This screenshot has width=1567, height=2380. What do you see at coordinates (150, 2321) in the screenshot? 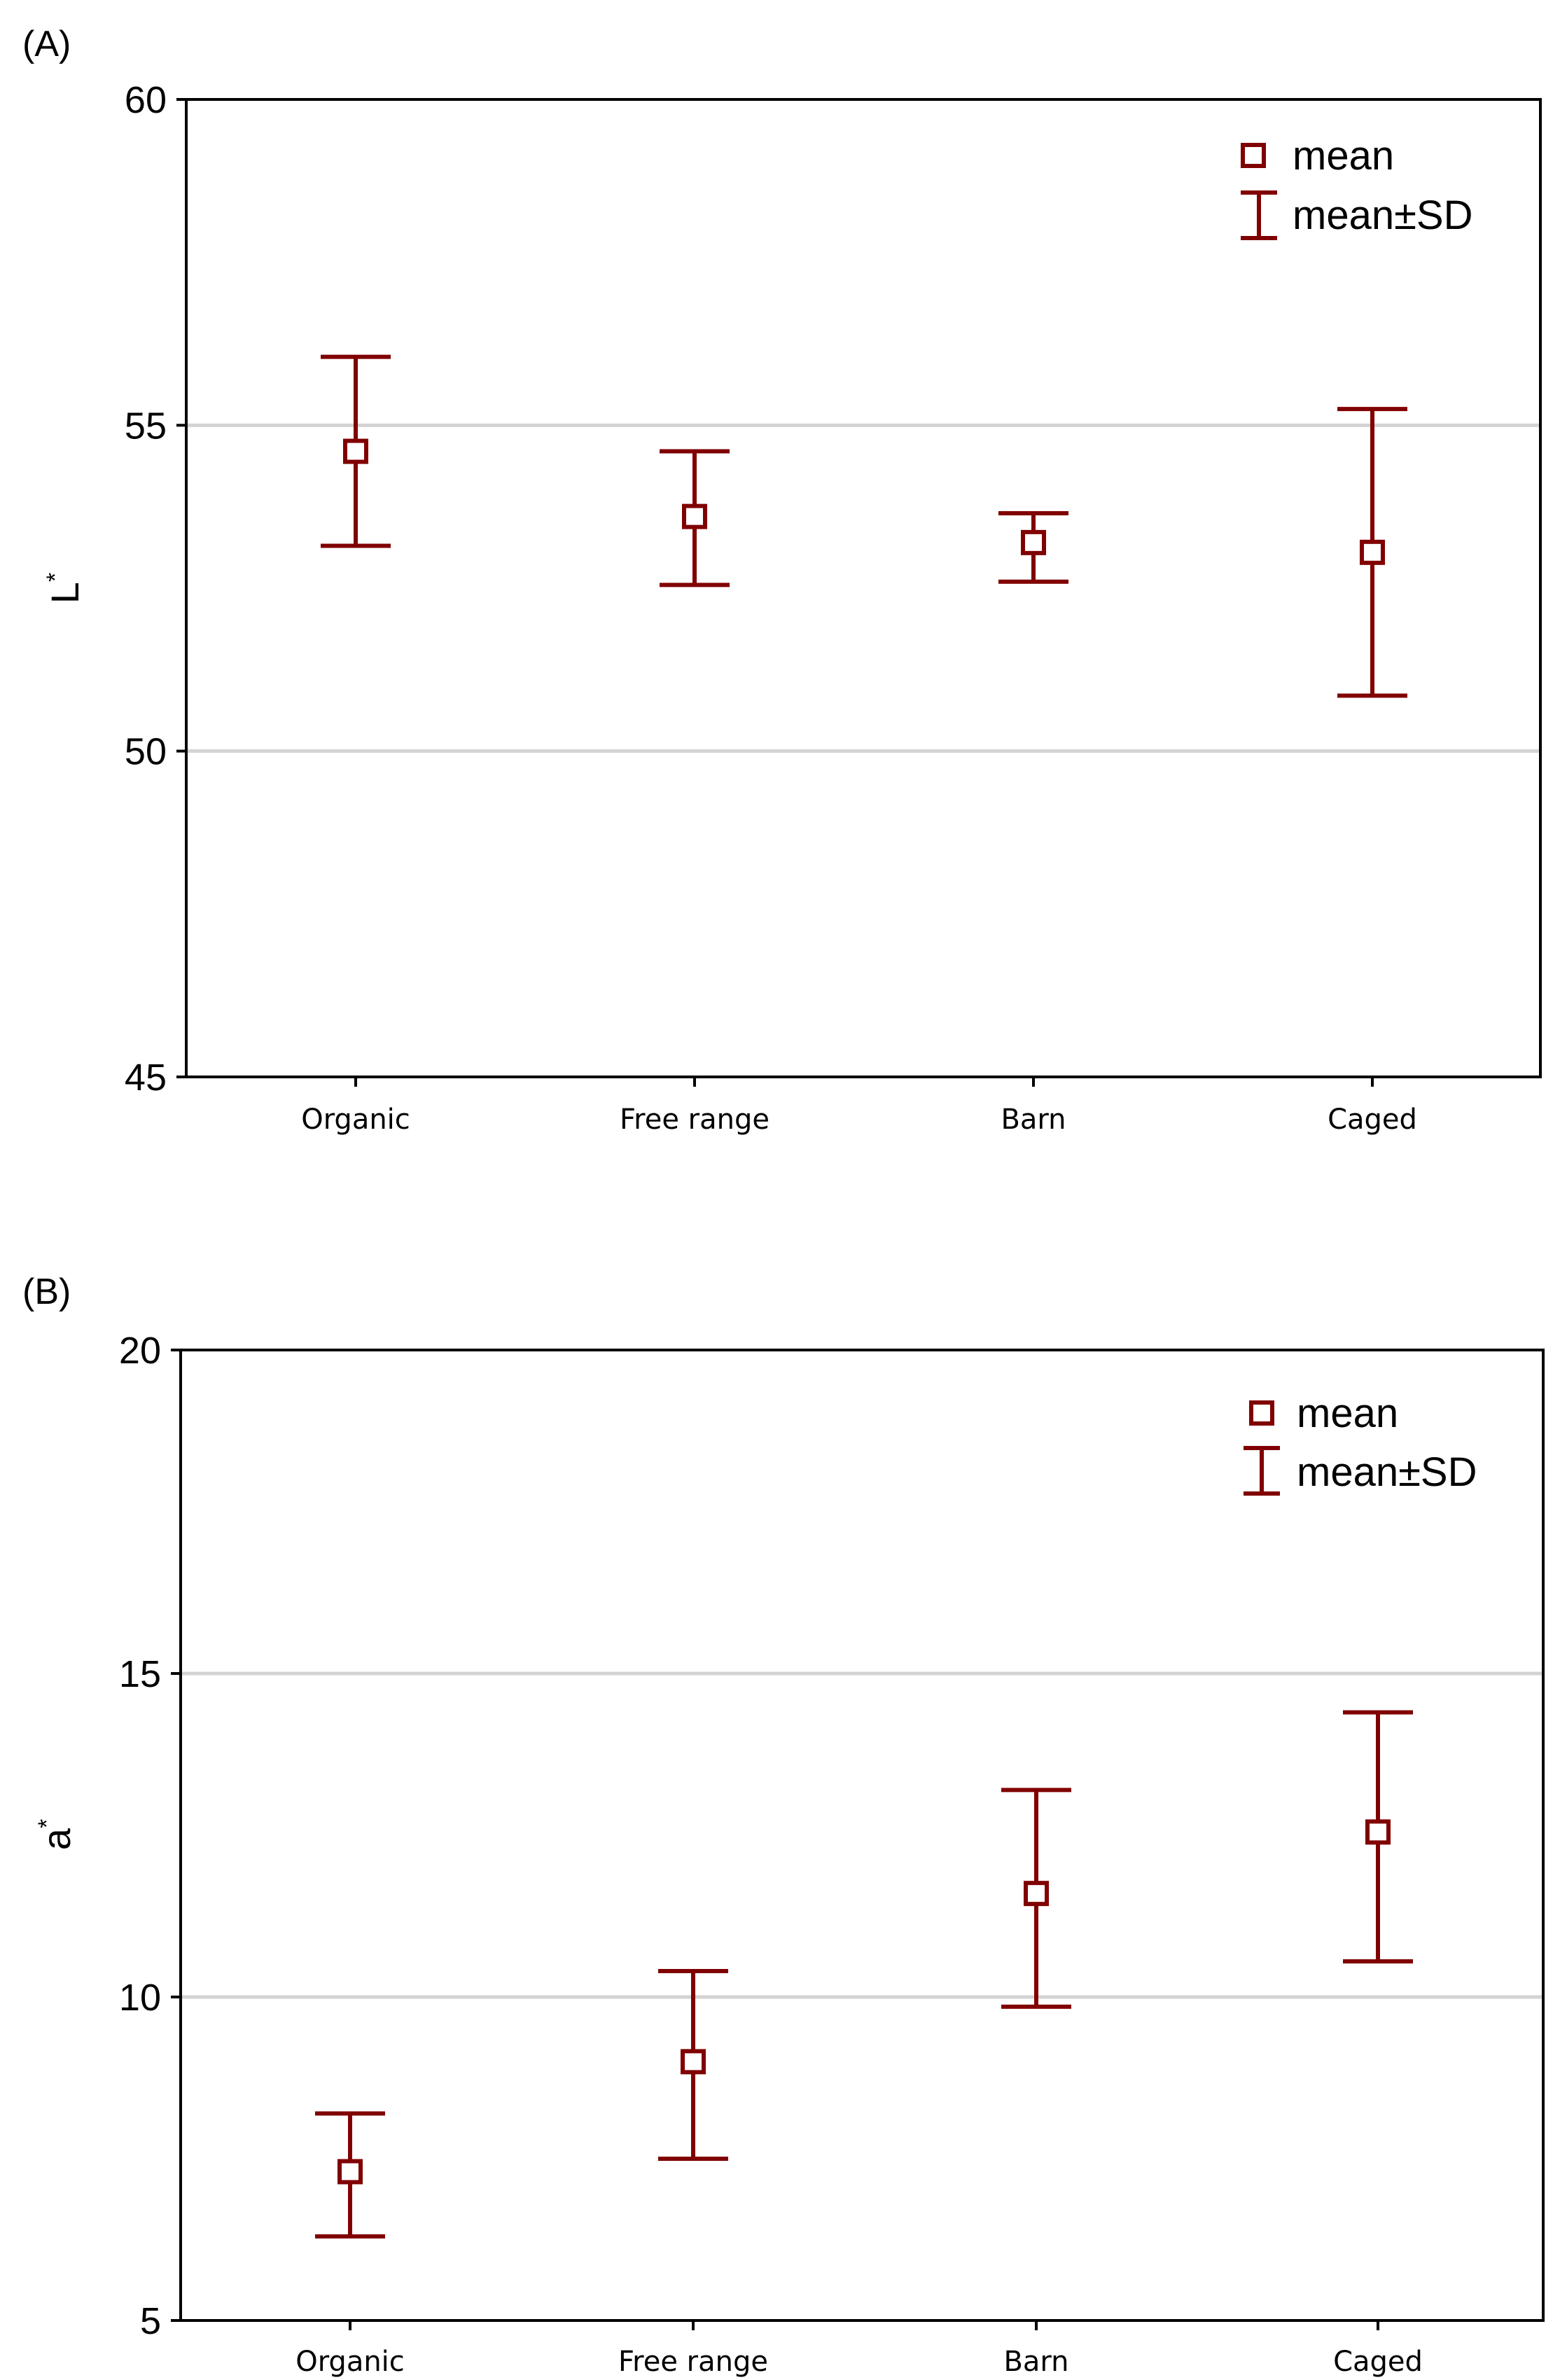
I see `y-tick-label: 5` at bounding box center [150, 2321].